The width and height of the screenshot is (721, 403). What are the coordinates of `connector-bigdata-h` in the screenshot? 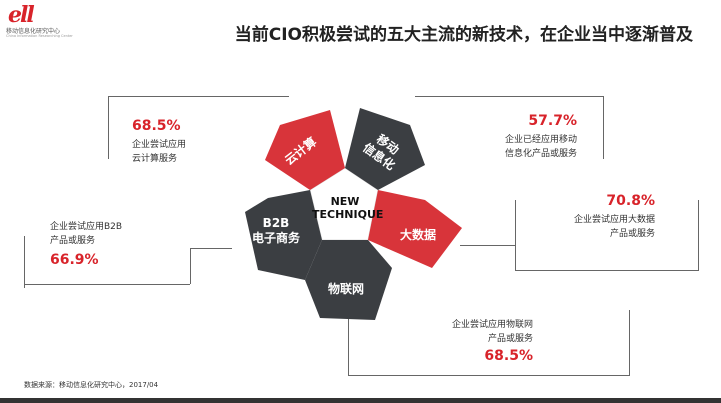 It's located at (487, 245).